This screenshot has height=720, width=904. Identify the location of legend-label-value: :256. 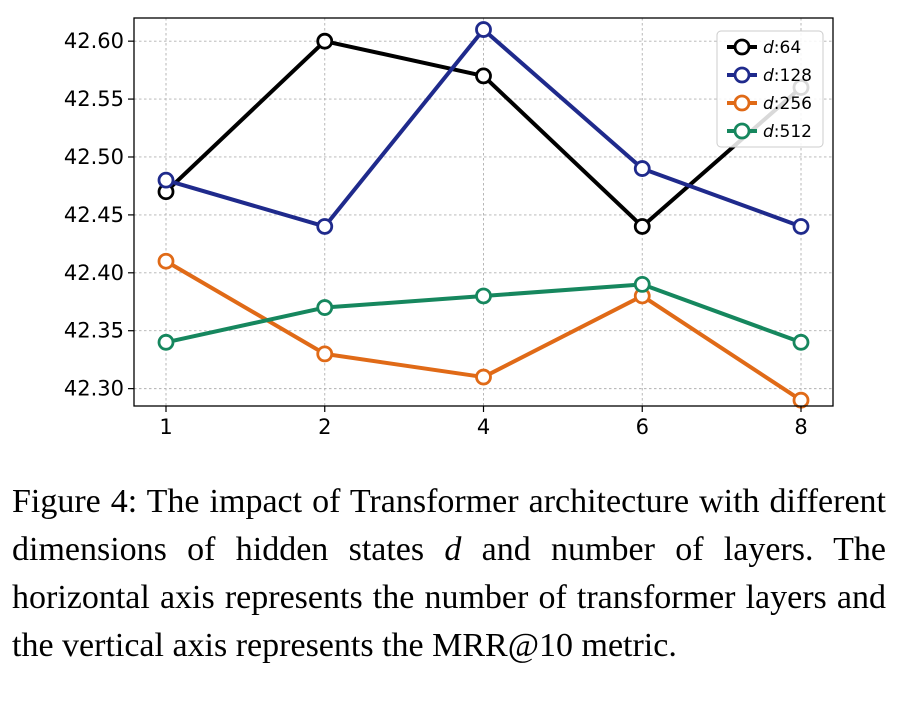
(793, 104).